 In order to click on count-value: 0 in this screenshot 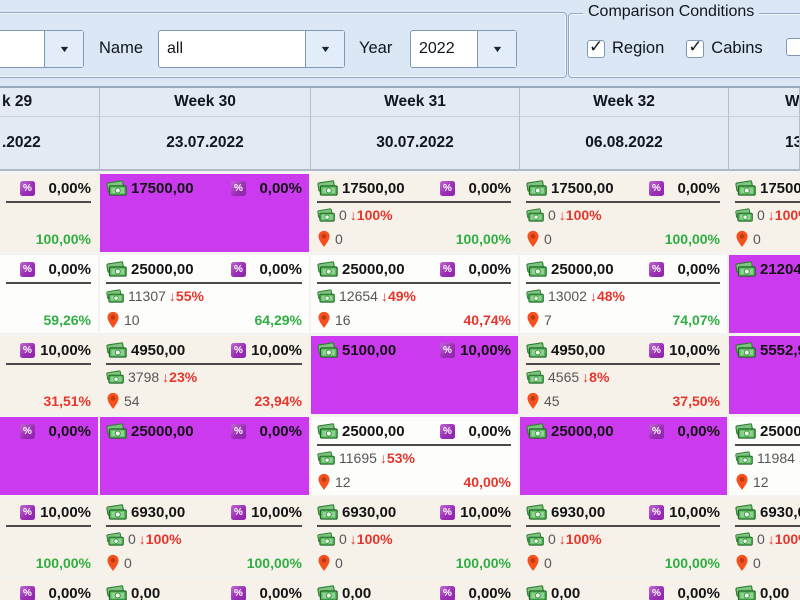, I will do `click(339, 239)`.